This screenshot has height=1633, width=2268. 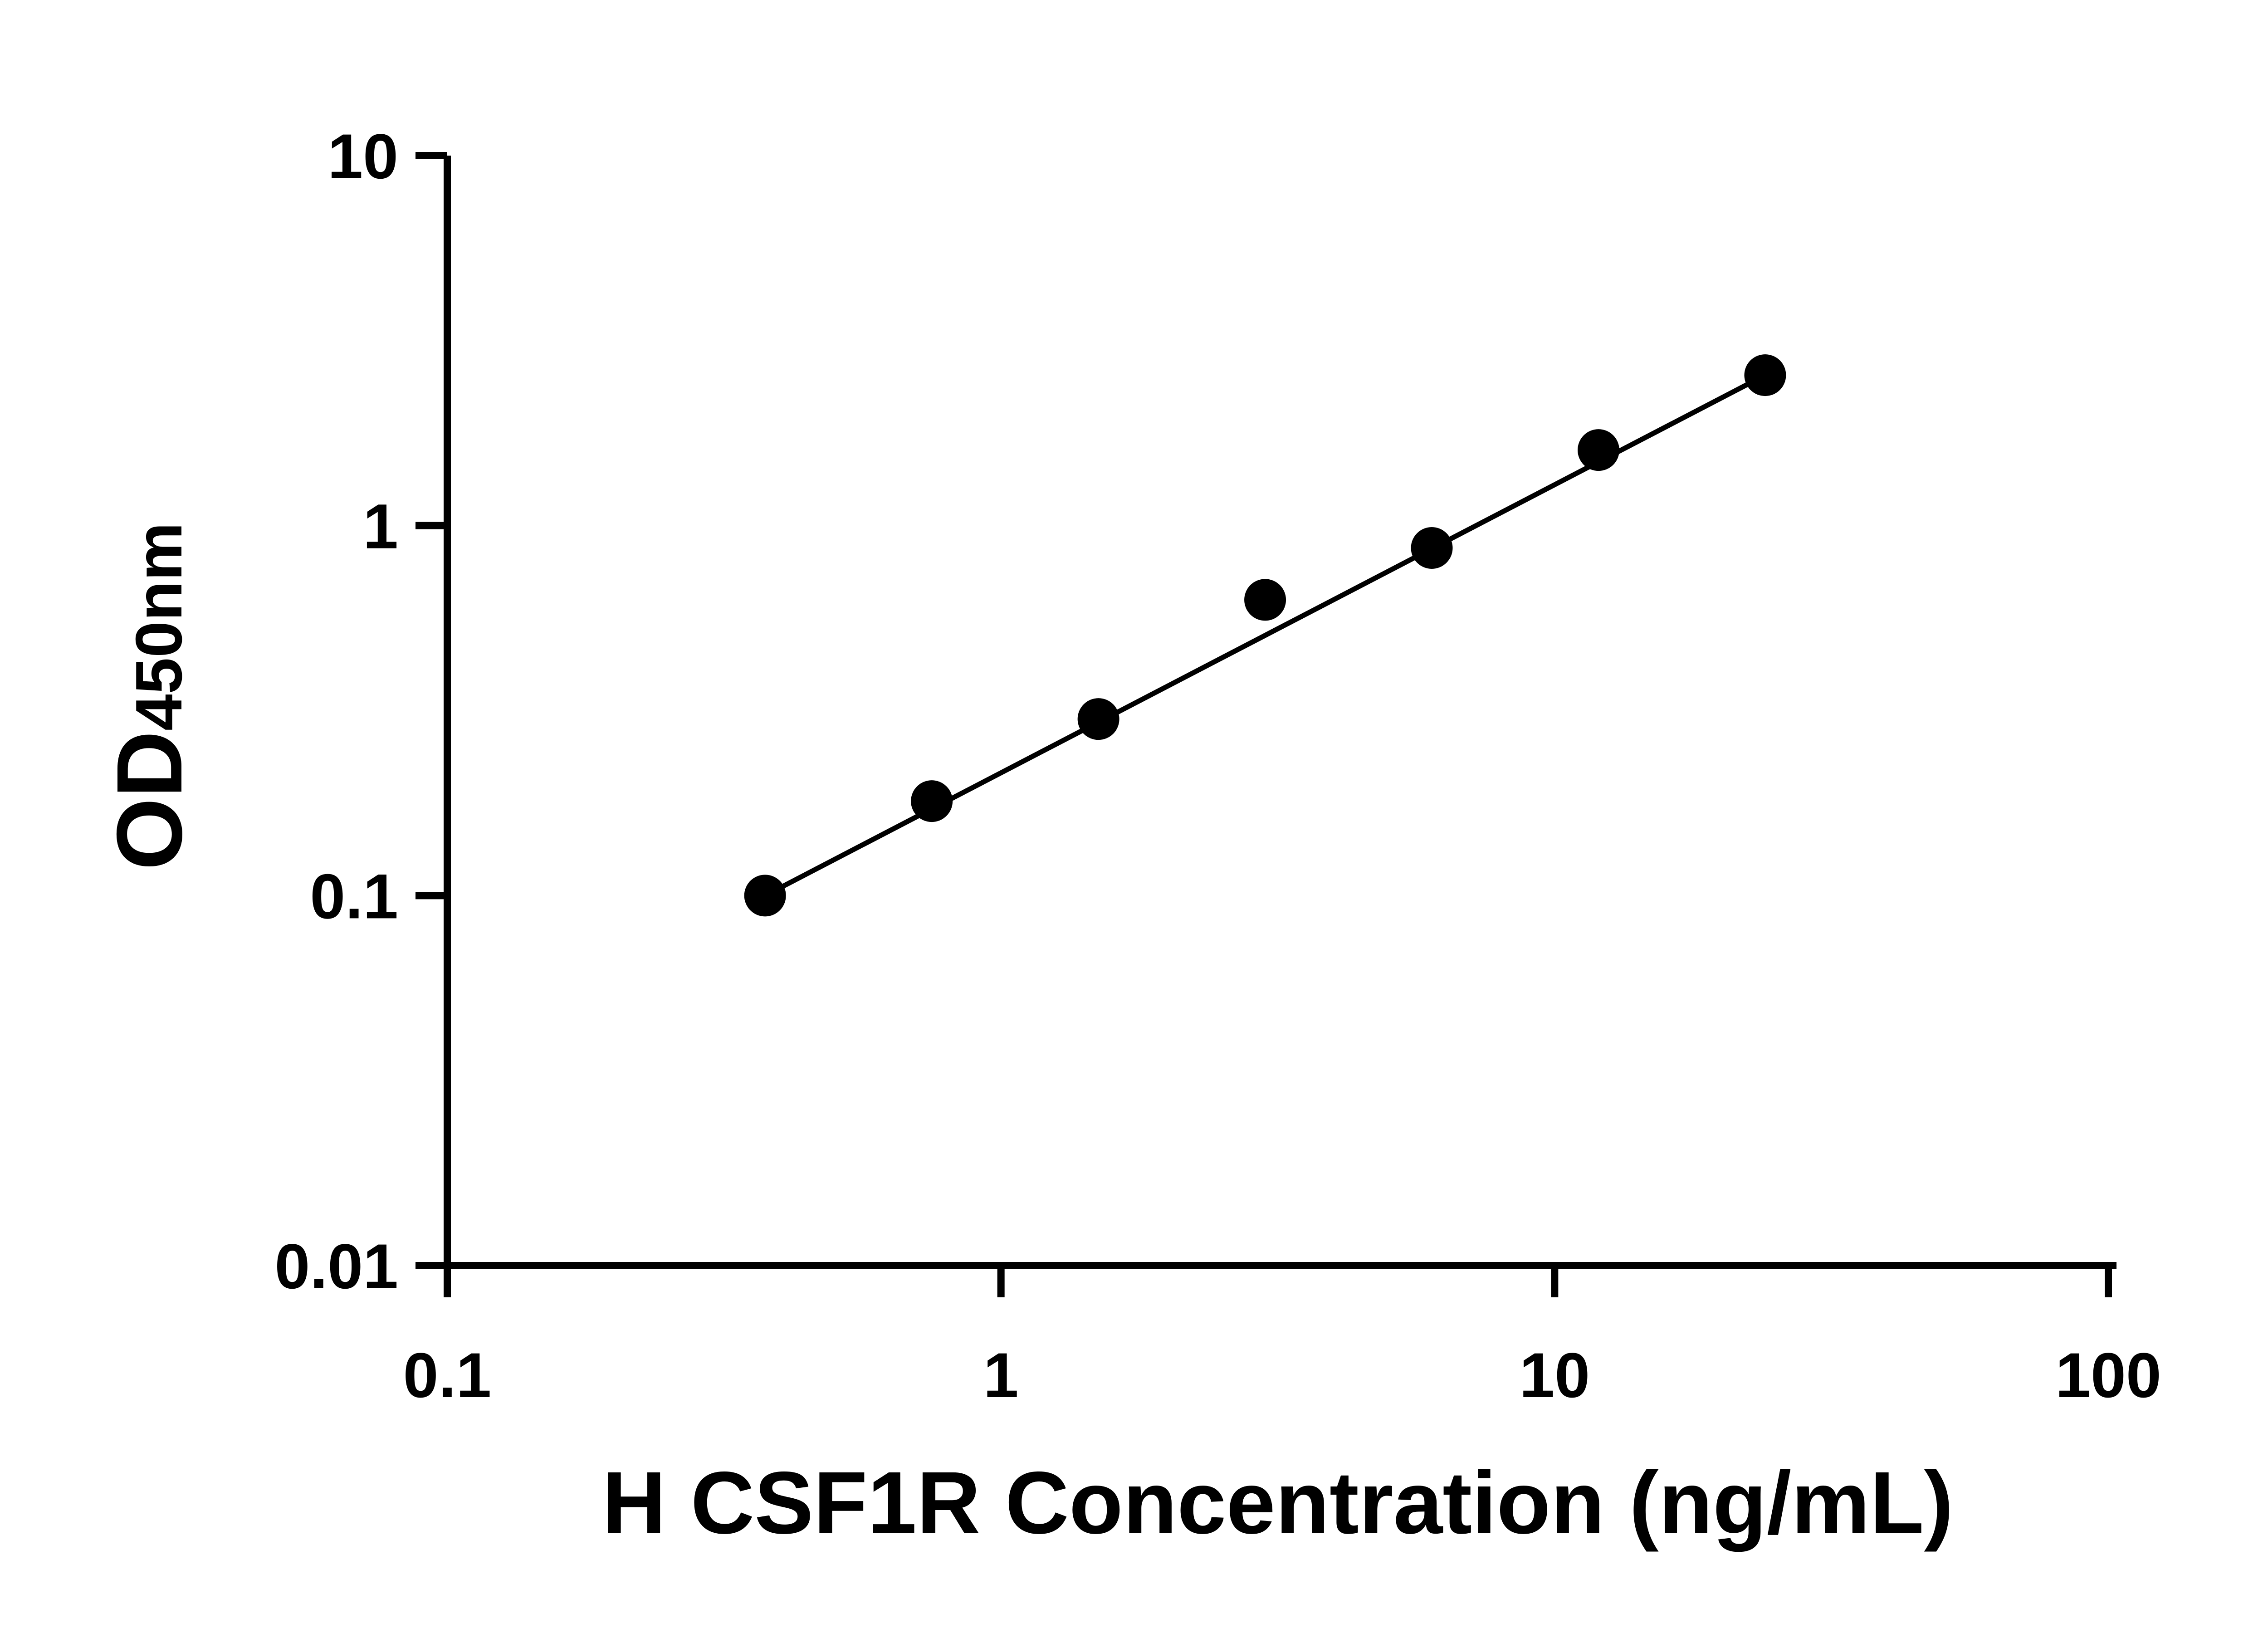 What do you see at coordinates (363, 156) in the screenshot?
I see `y-tick-label: 10` at bounding box center [363, 156].